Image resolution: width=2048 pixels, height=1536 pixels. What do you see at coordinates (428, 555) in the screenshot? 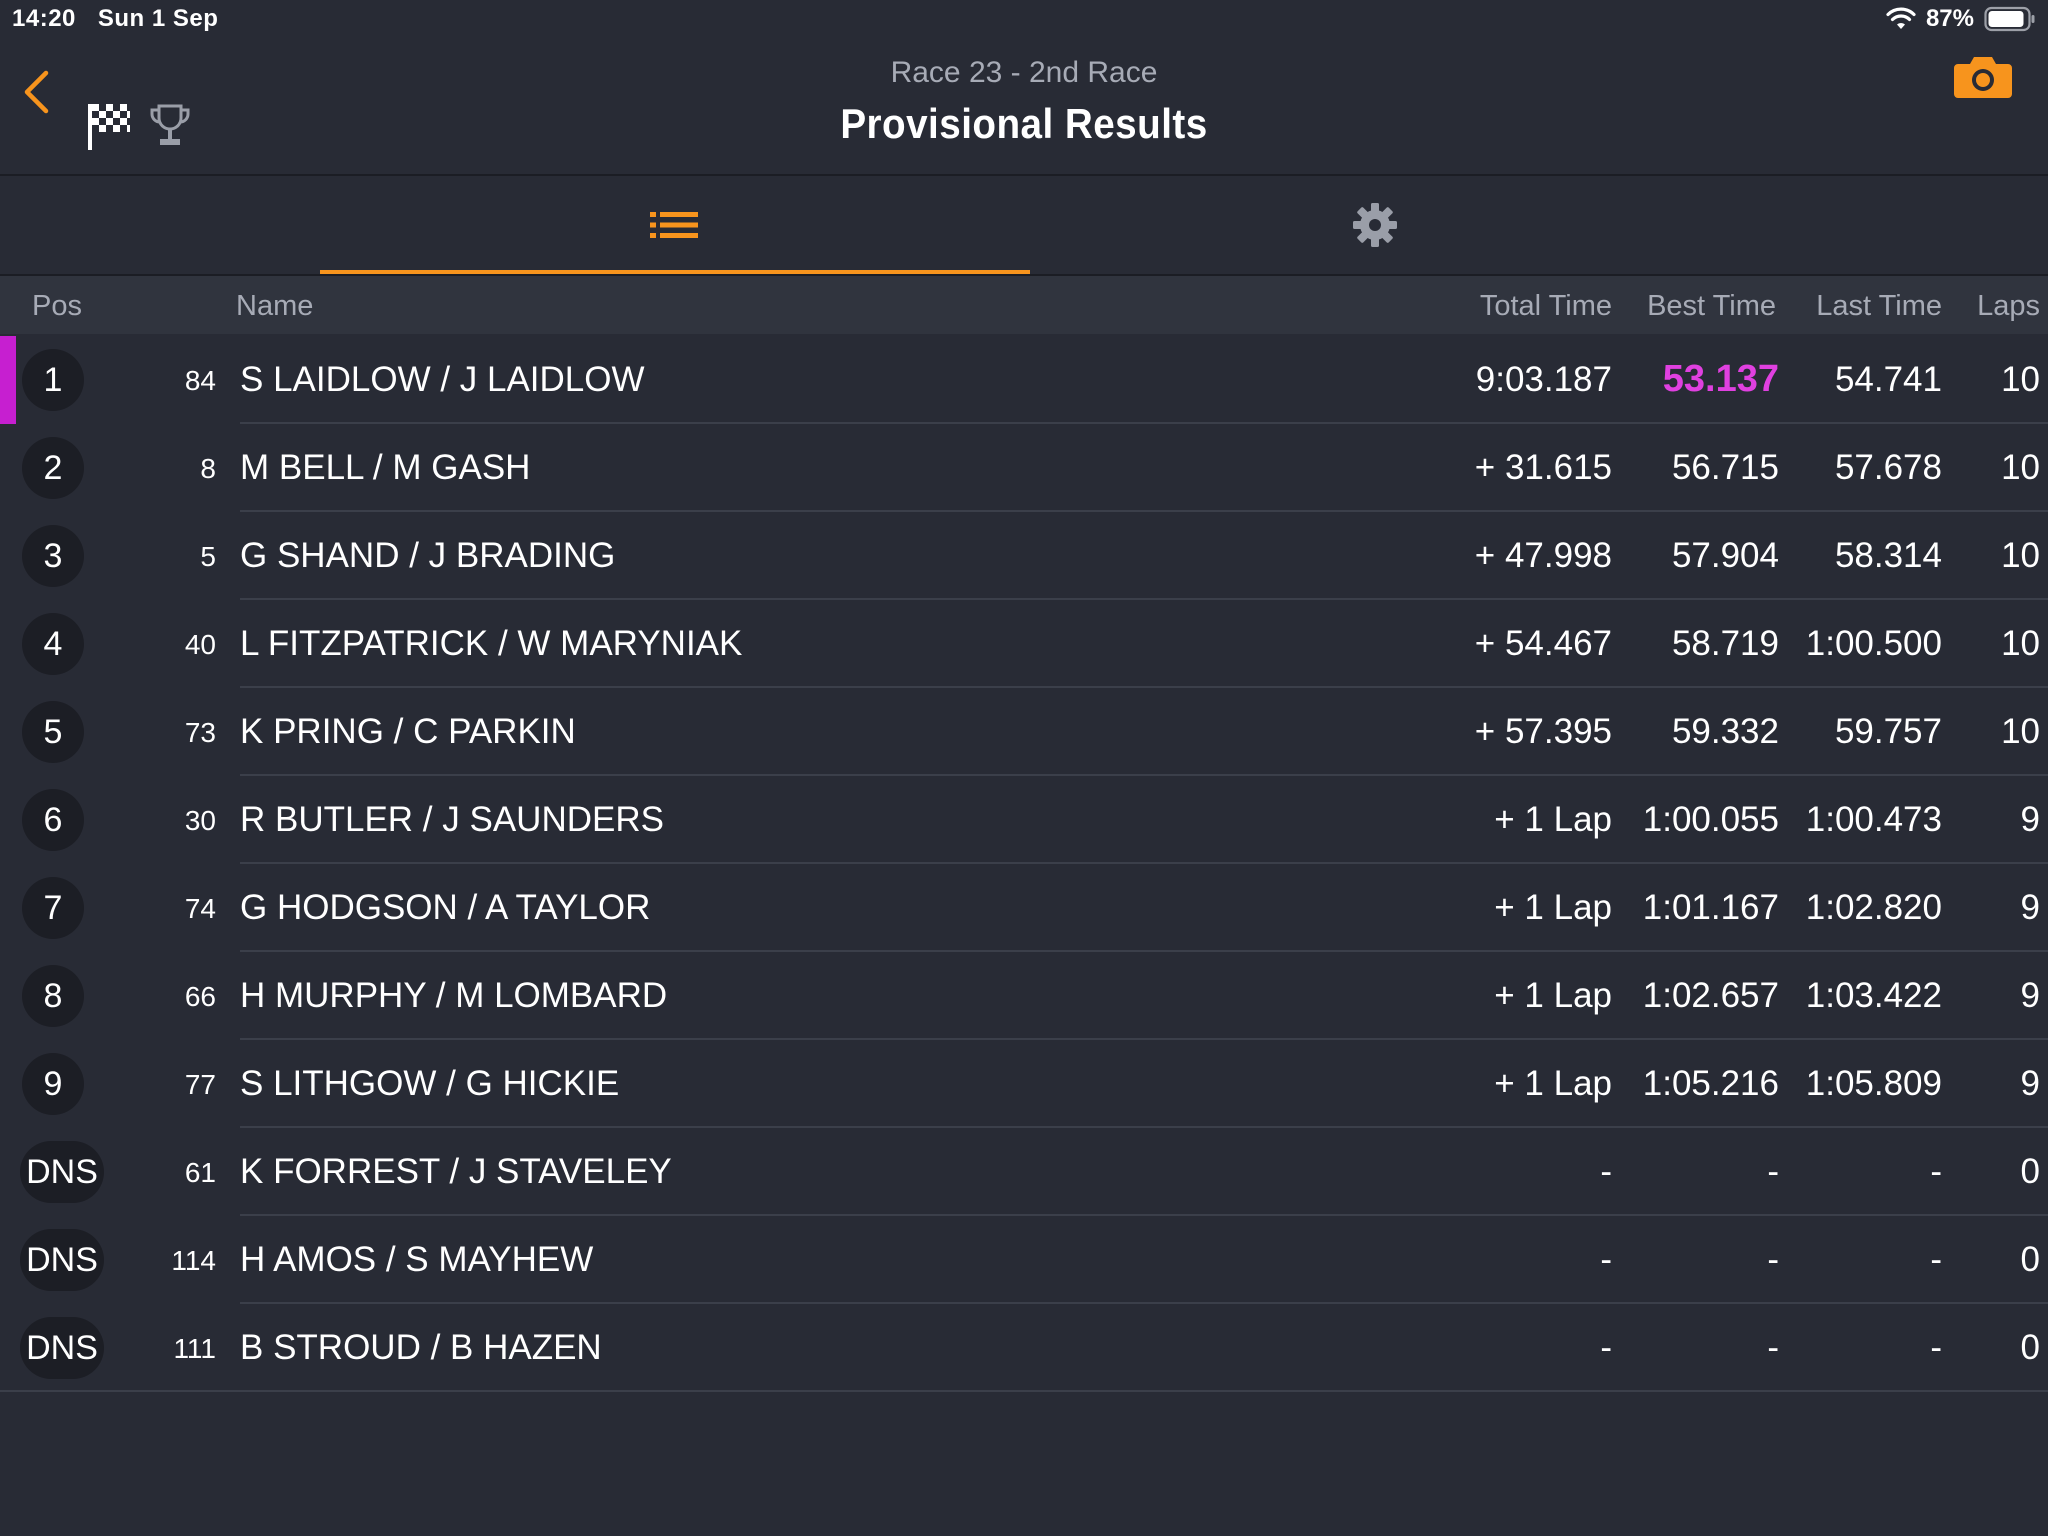
I see `driver-name: G SHAND / J BRADING` at bounding box center [428, 555].